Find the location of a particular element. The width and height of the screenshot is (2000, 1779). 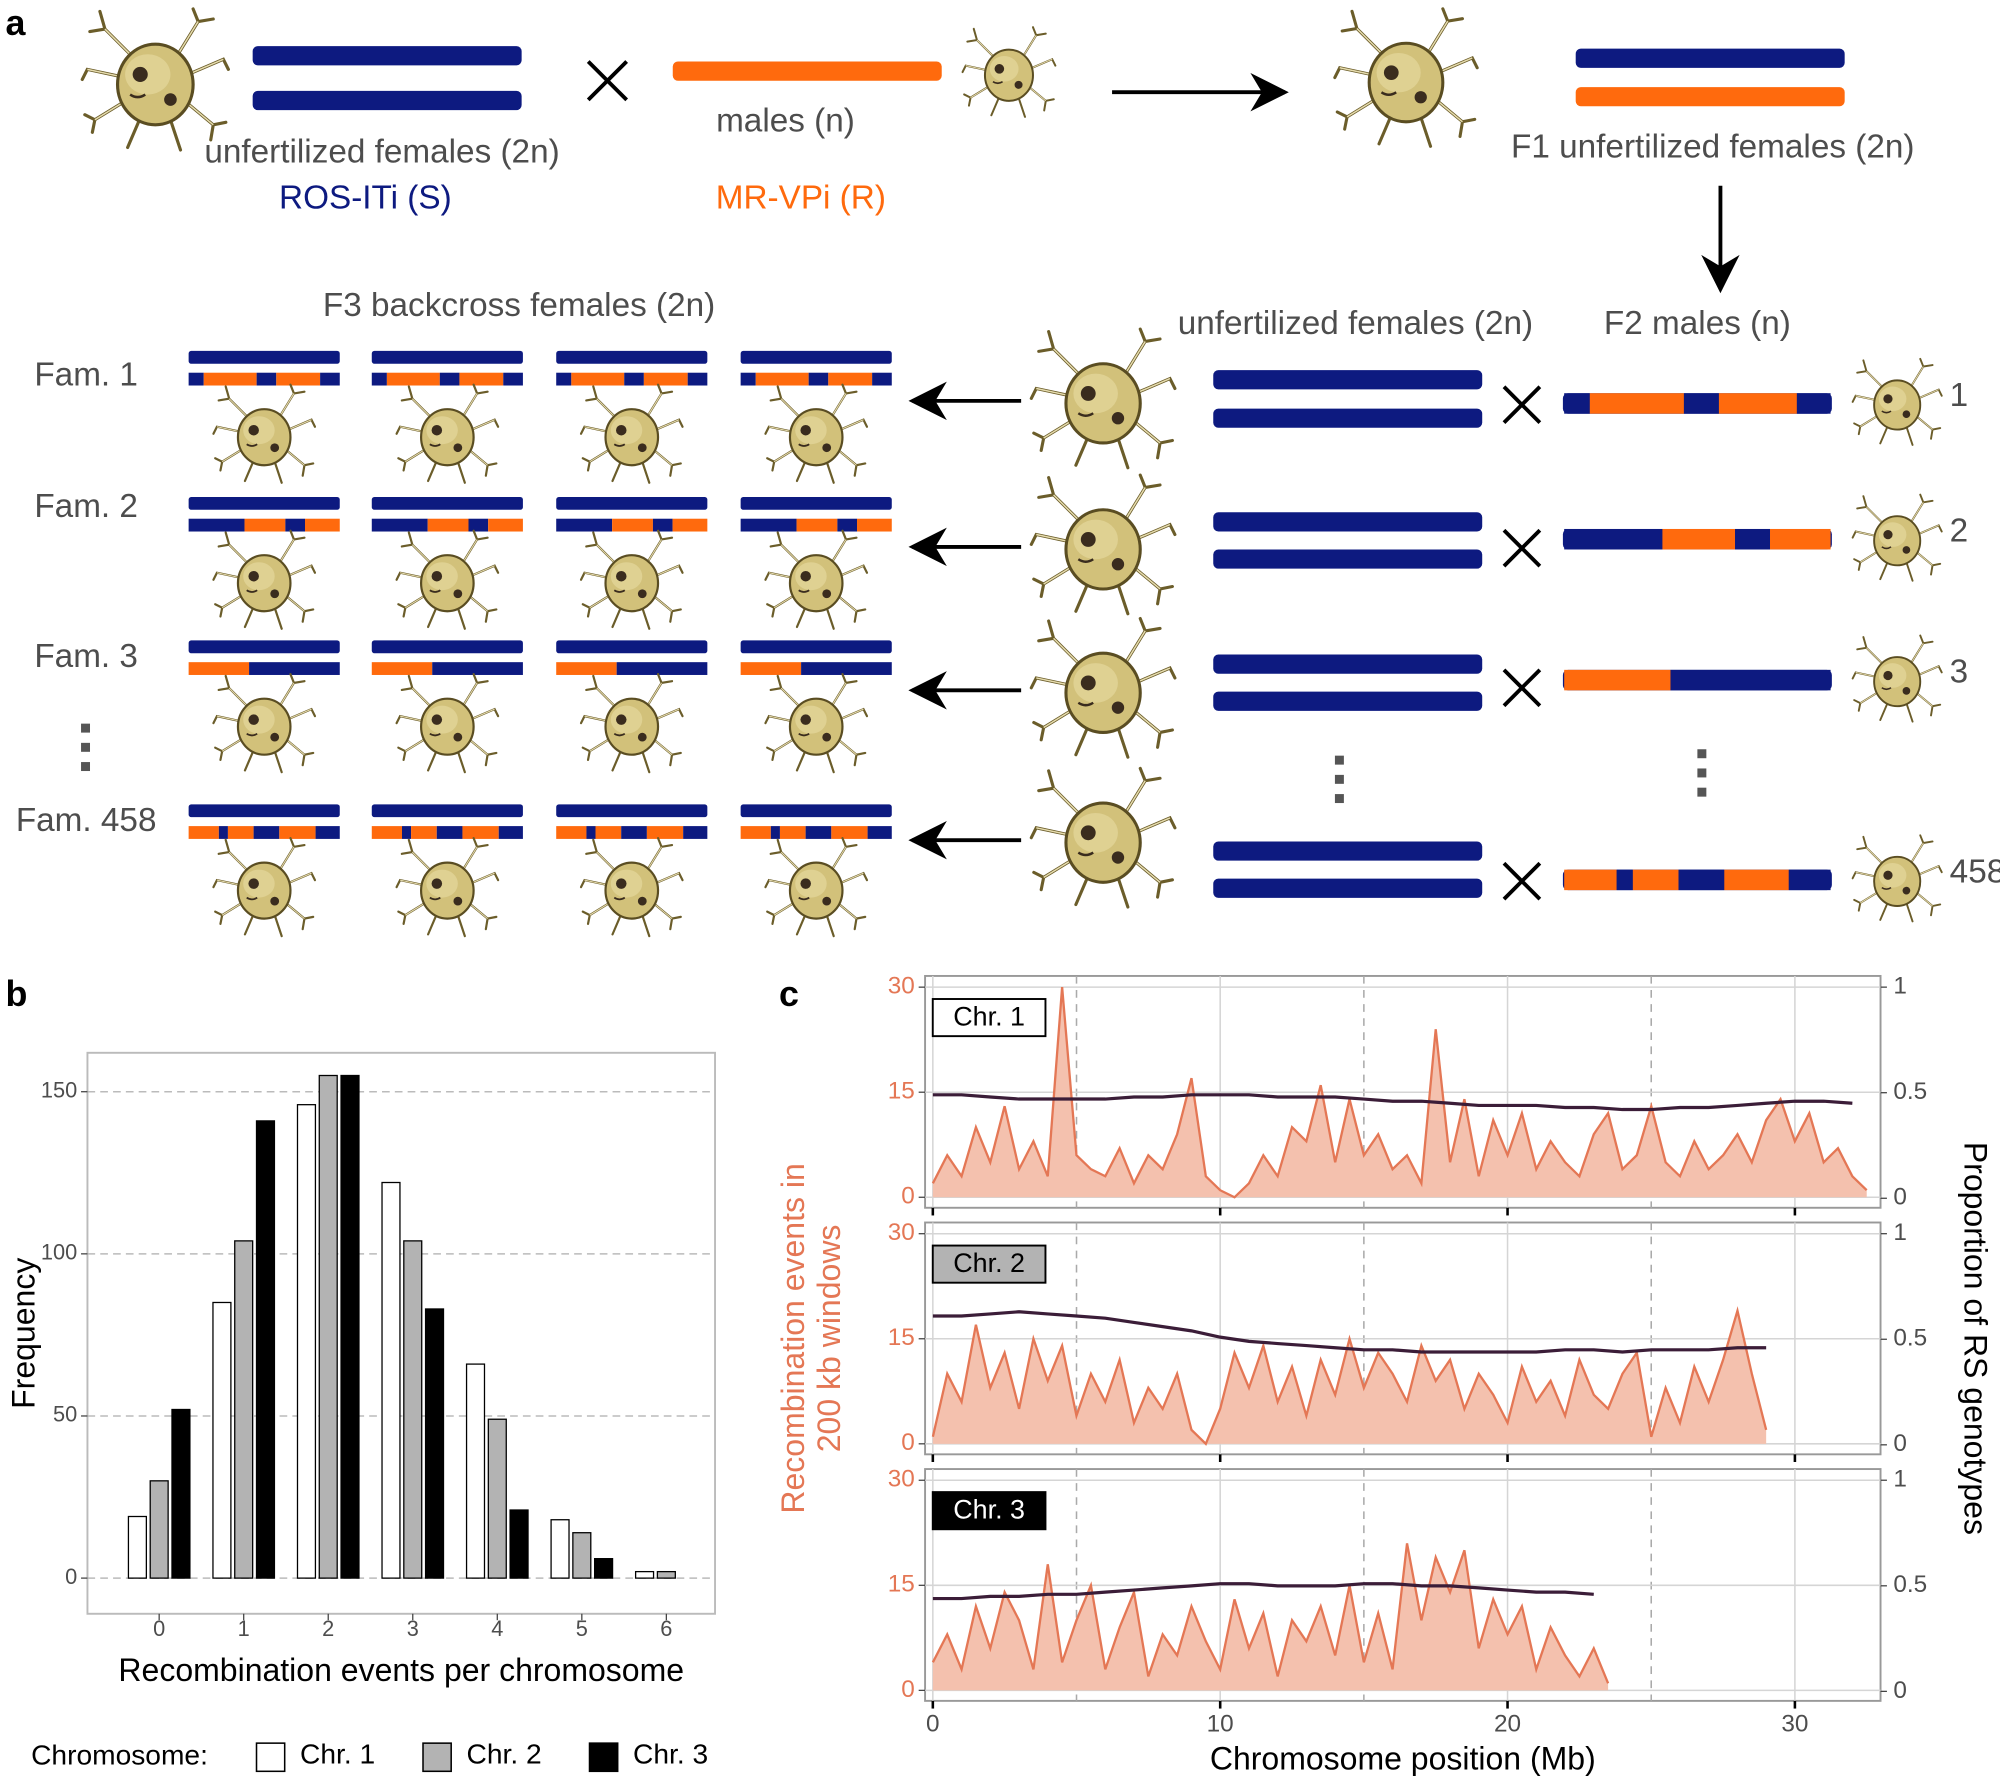

panel-label: c is located at coordinates (789, 994).